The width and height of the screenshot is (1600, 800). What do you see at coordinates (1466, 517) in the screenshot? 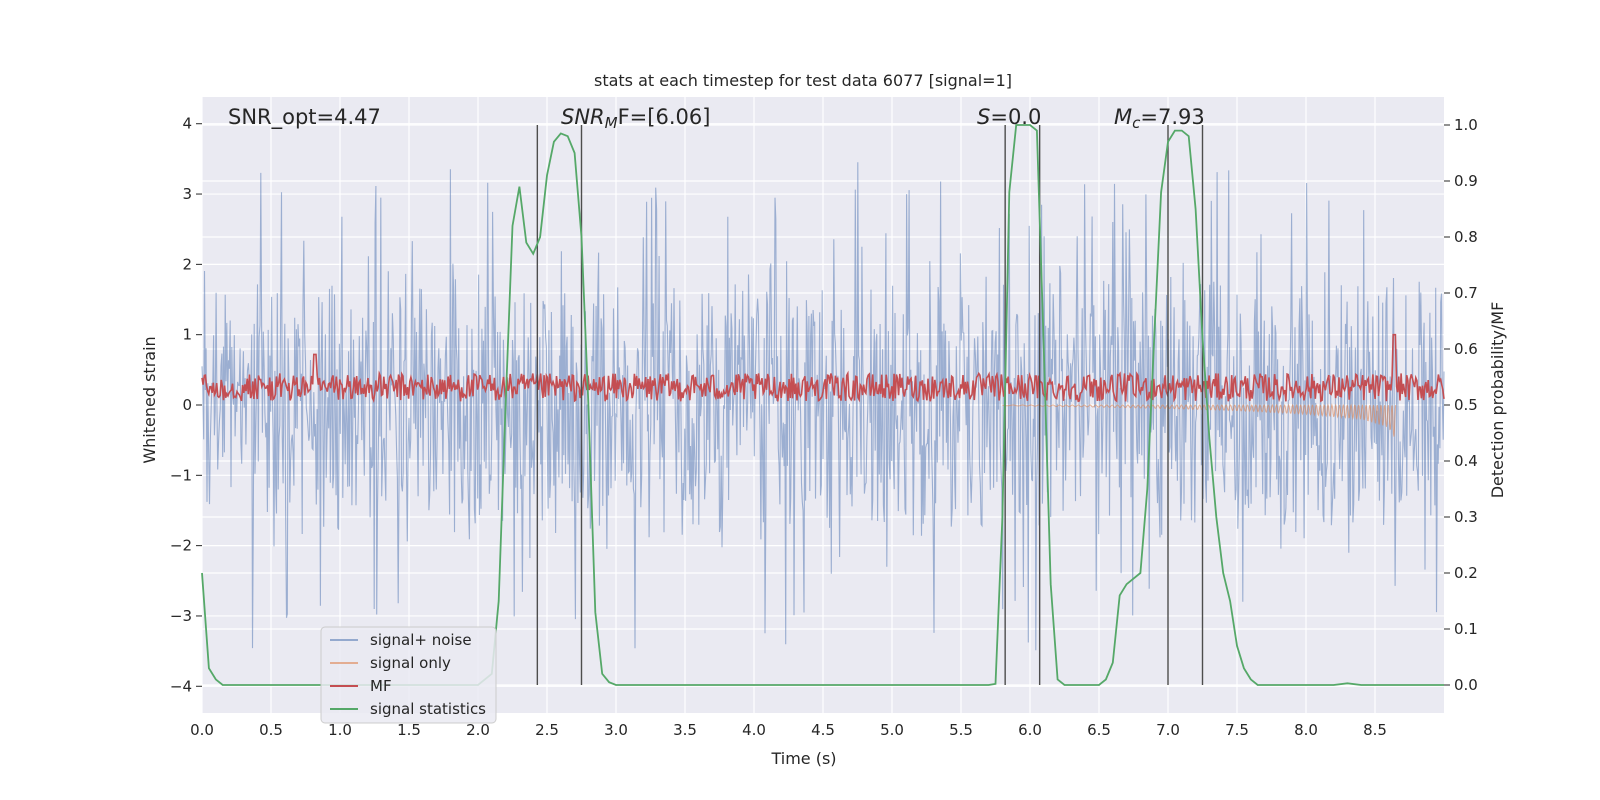
I see `y-right-tick-label-7: 0.3` at bounding box center [1466, 517].